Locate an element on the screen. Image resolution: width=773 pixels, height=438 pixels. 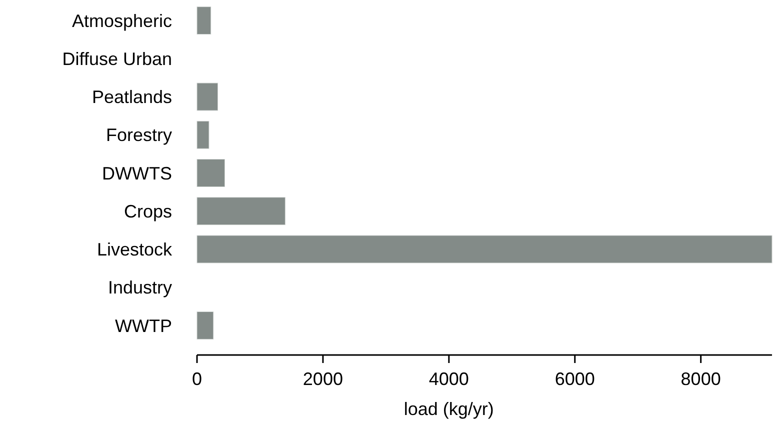
y-tick-label: Forestry is located at coordinates (139, 135).